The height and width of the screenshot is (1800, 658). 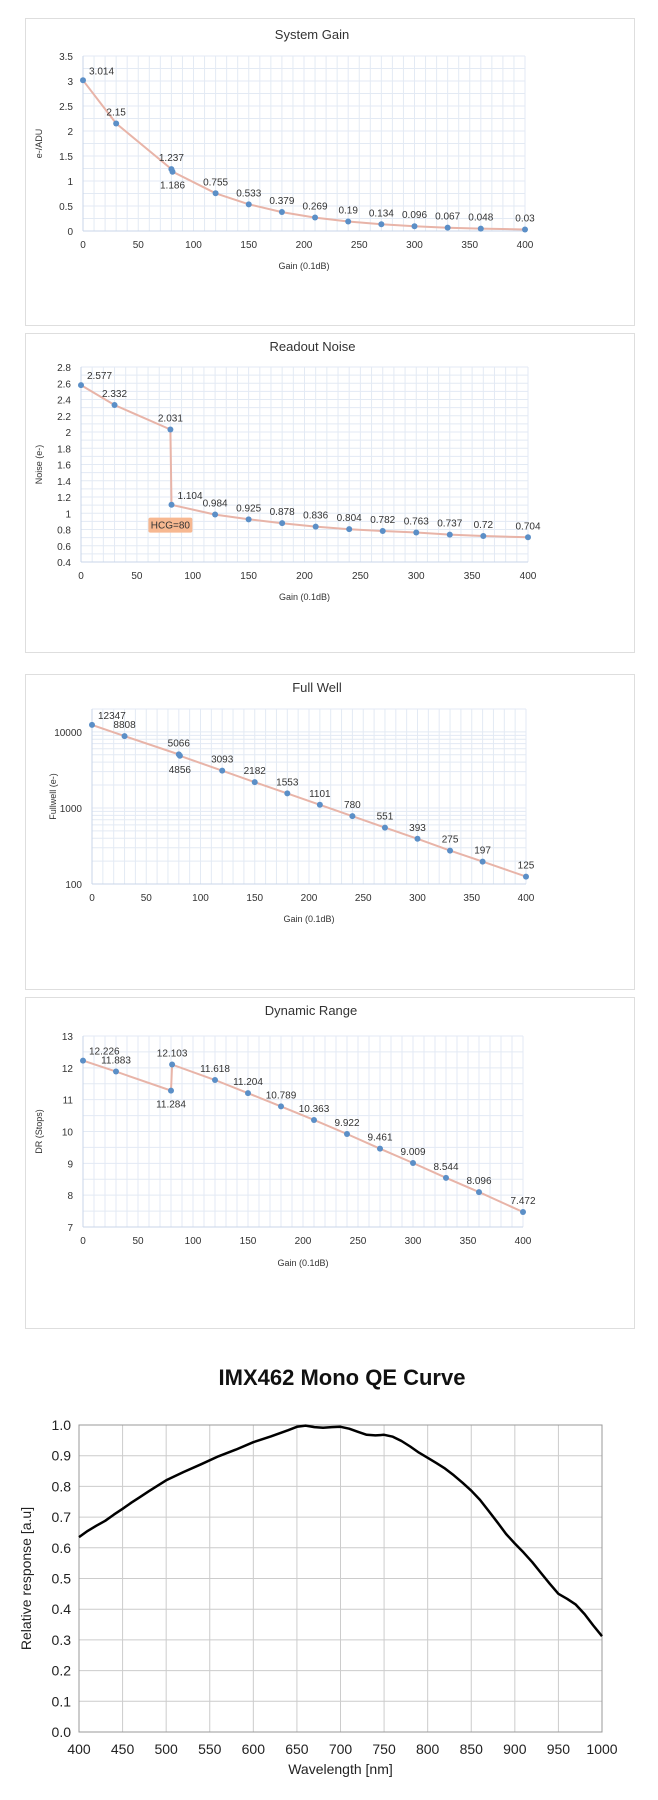 What do you see at coordinates (248, 1082) in the screenshot?
I see `data-label: 11.204` at bounding box center [248, 1082].